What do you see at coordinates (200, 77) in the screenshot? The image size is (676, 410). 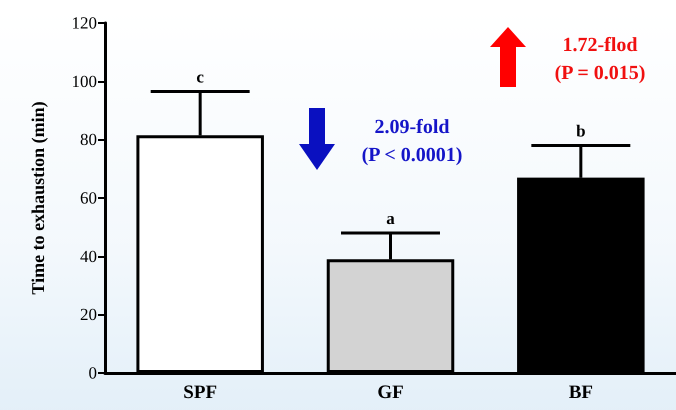 I see `annotation: c` at bounding box center [200, 77].